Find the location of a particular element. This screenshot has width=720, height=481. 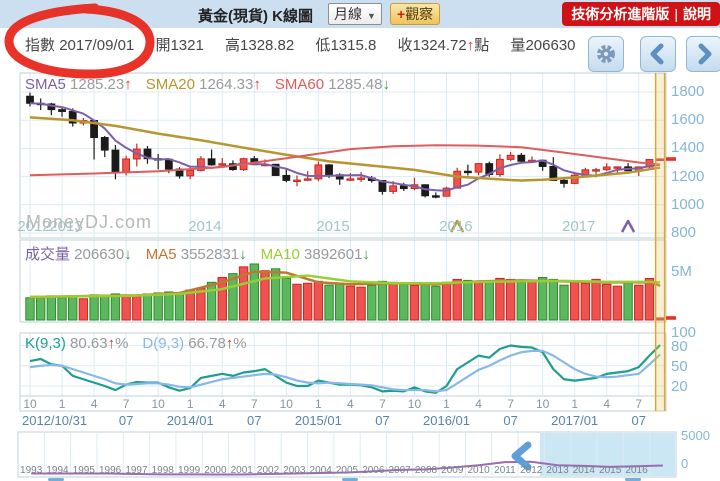

gear-icon is located at coordinates (606, 54).